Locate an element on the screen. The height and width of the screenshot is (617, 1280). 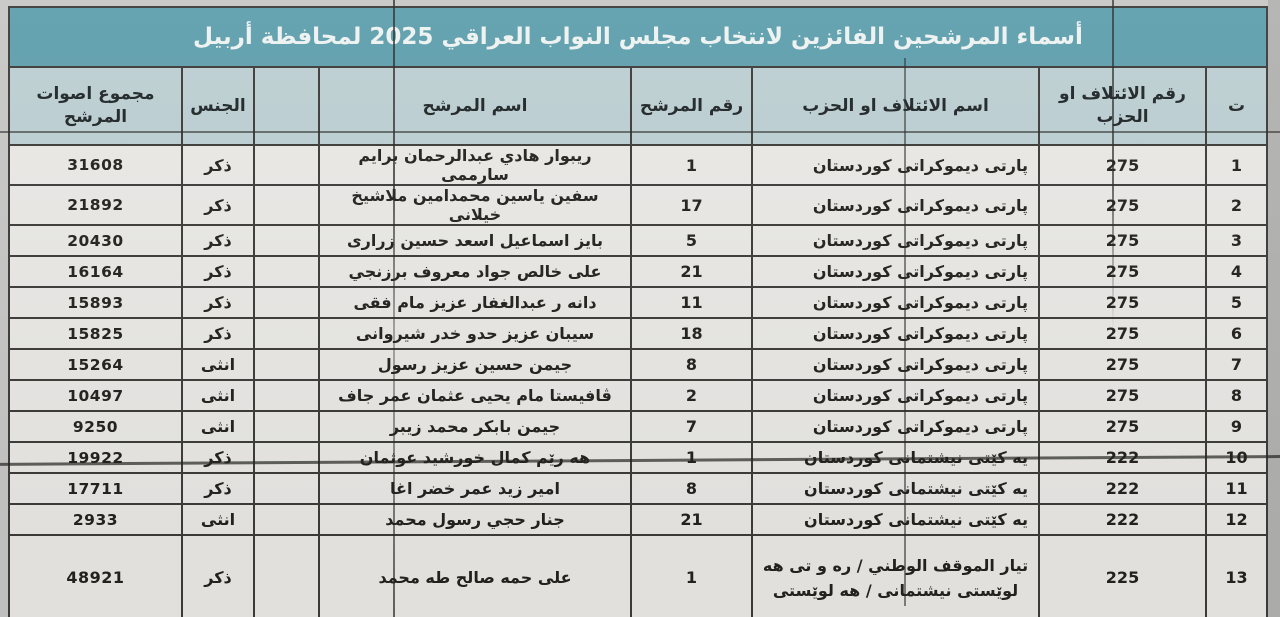
cell-cand_no: 7 is located at coordinates (691, 426).